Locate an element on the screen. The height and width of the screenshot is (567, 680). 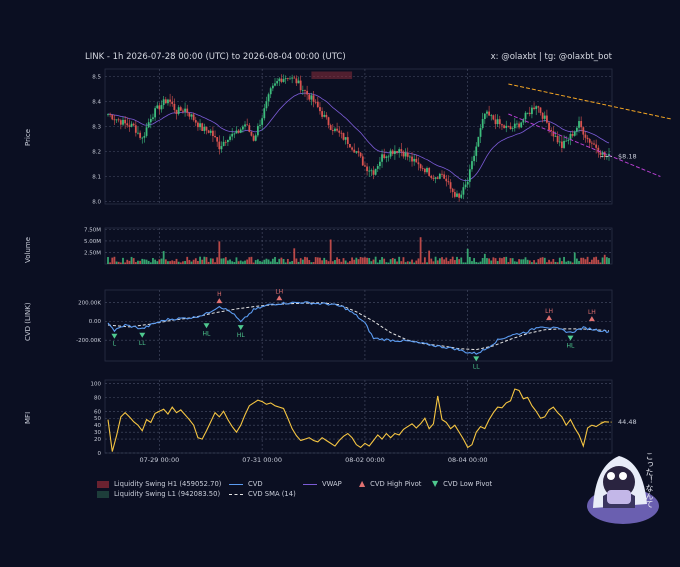
mfi-tick-label: 30 is located at coordinates (97, 433).